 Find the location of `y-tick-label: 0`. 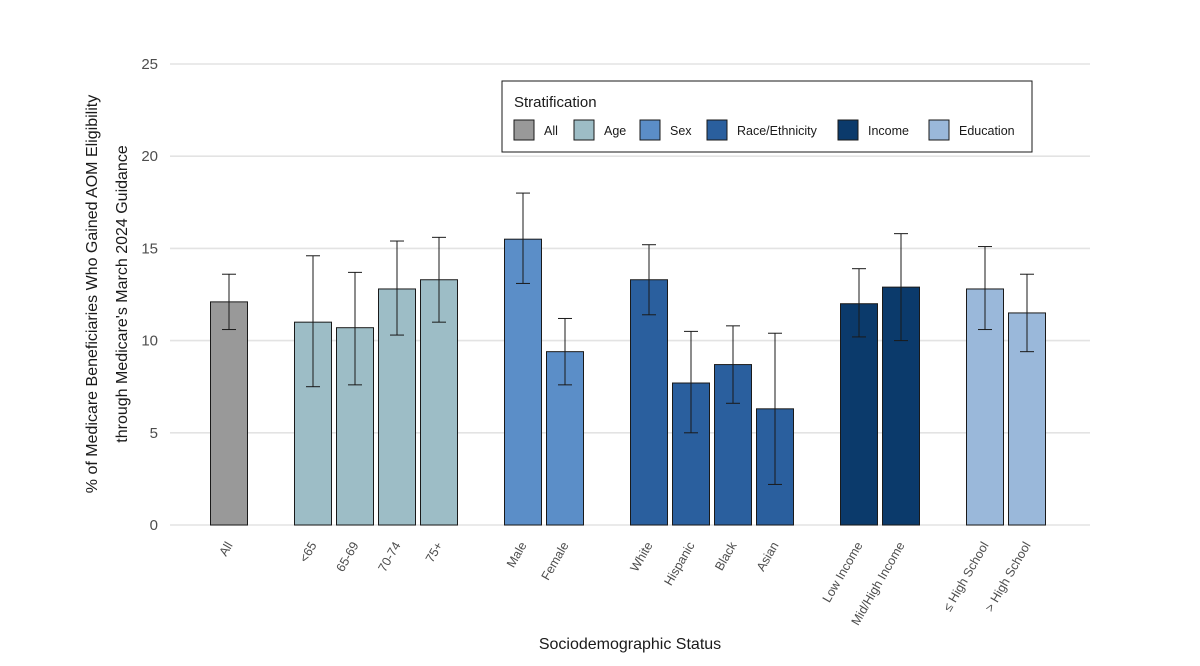

y-tick-label: 0 is located at coordinates (154, 525).